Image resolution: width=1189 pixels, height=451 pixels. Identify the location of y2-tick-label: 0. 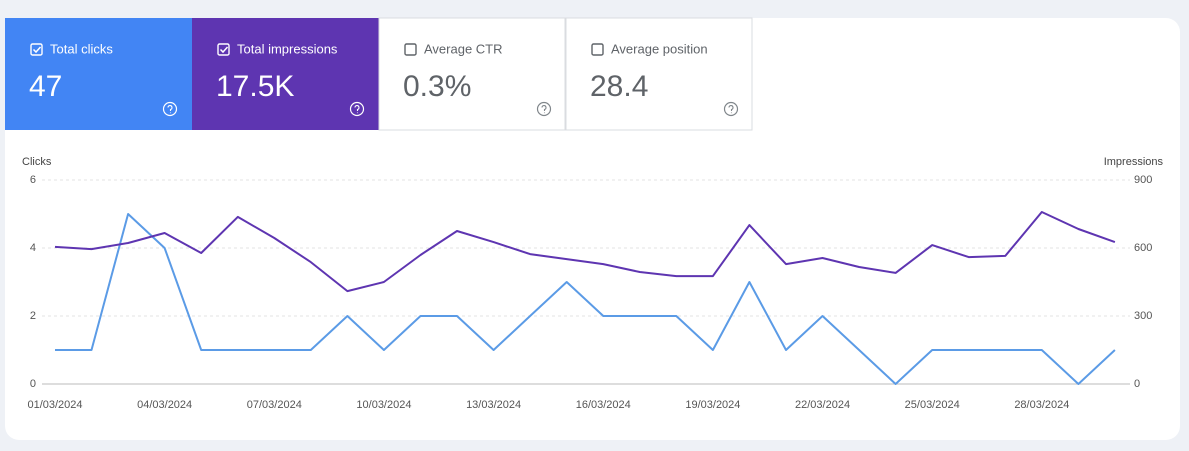
(1137, 384).